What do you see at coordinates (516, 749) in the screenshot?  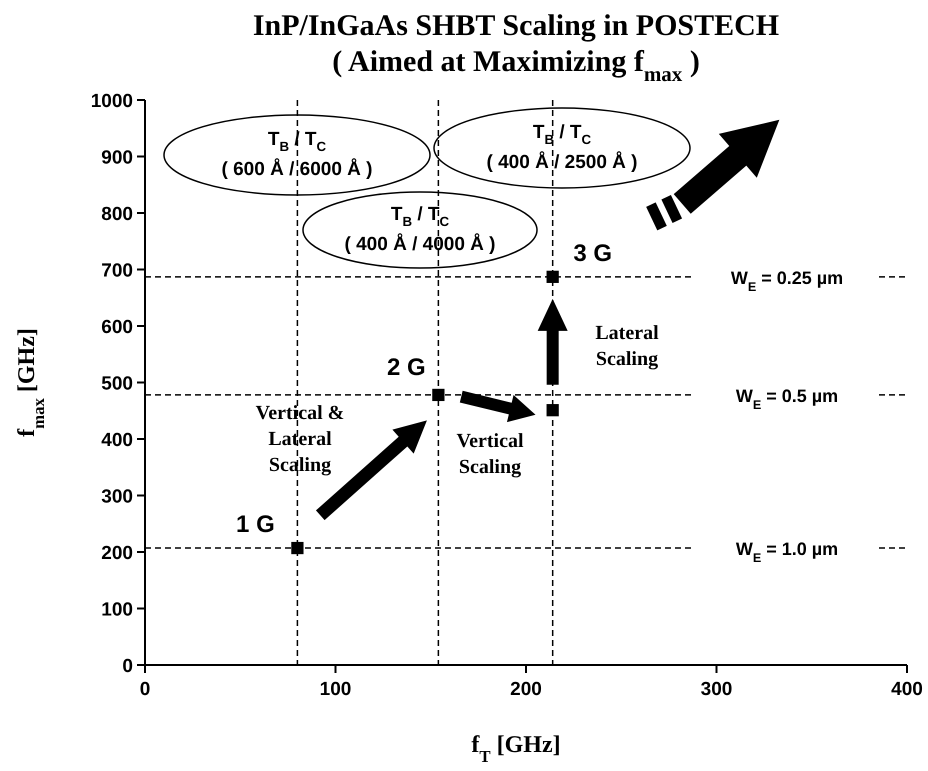 I see `x-axis-title: f$_{T}$ [GHz]` at bounding box center [516, 749].